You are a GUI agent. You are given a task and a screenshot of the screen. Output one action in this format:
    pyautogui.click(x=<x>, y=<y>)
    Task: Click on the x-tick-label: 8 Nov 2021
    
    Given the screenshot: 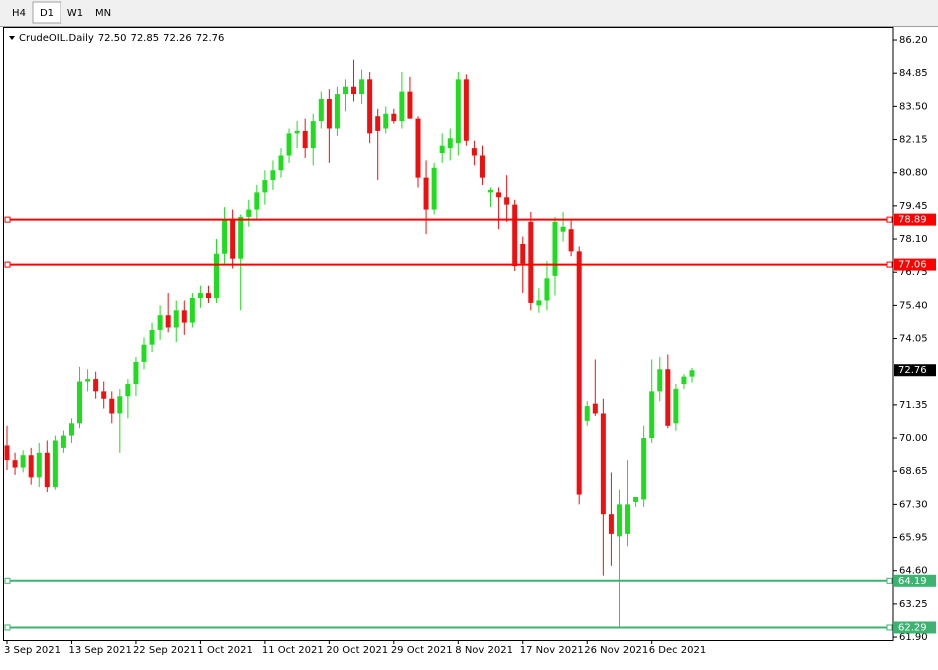 What is the action you would take?
    pyautogui.click(x=484, y=650)
    